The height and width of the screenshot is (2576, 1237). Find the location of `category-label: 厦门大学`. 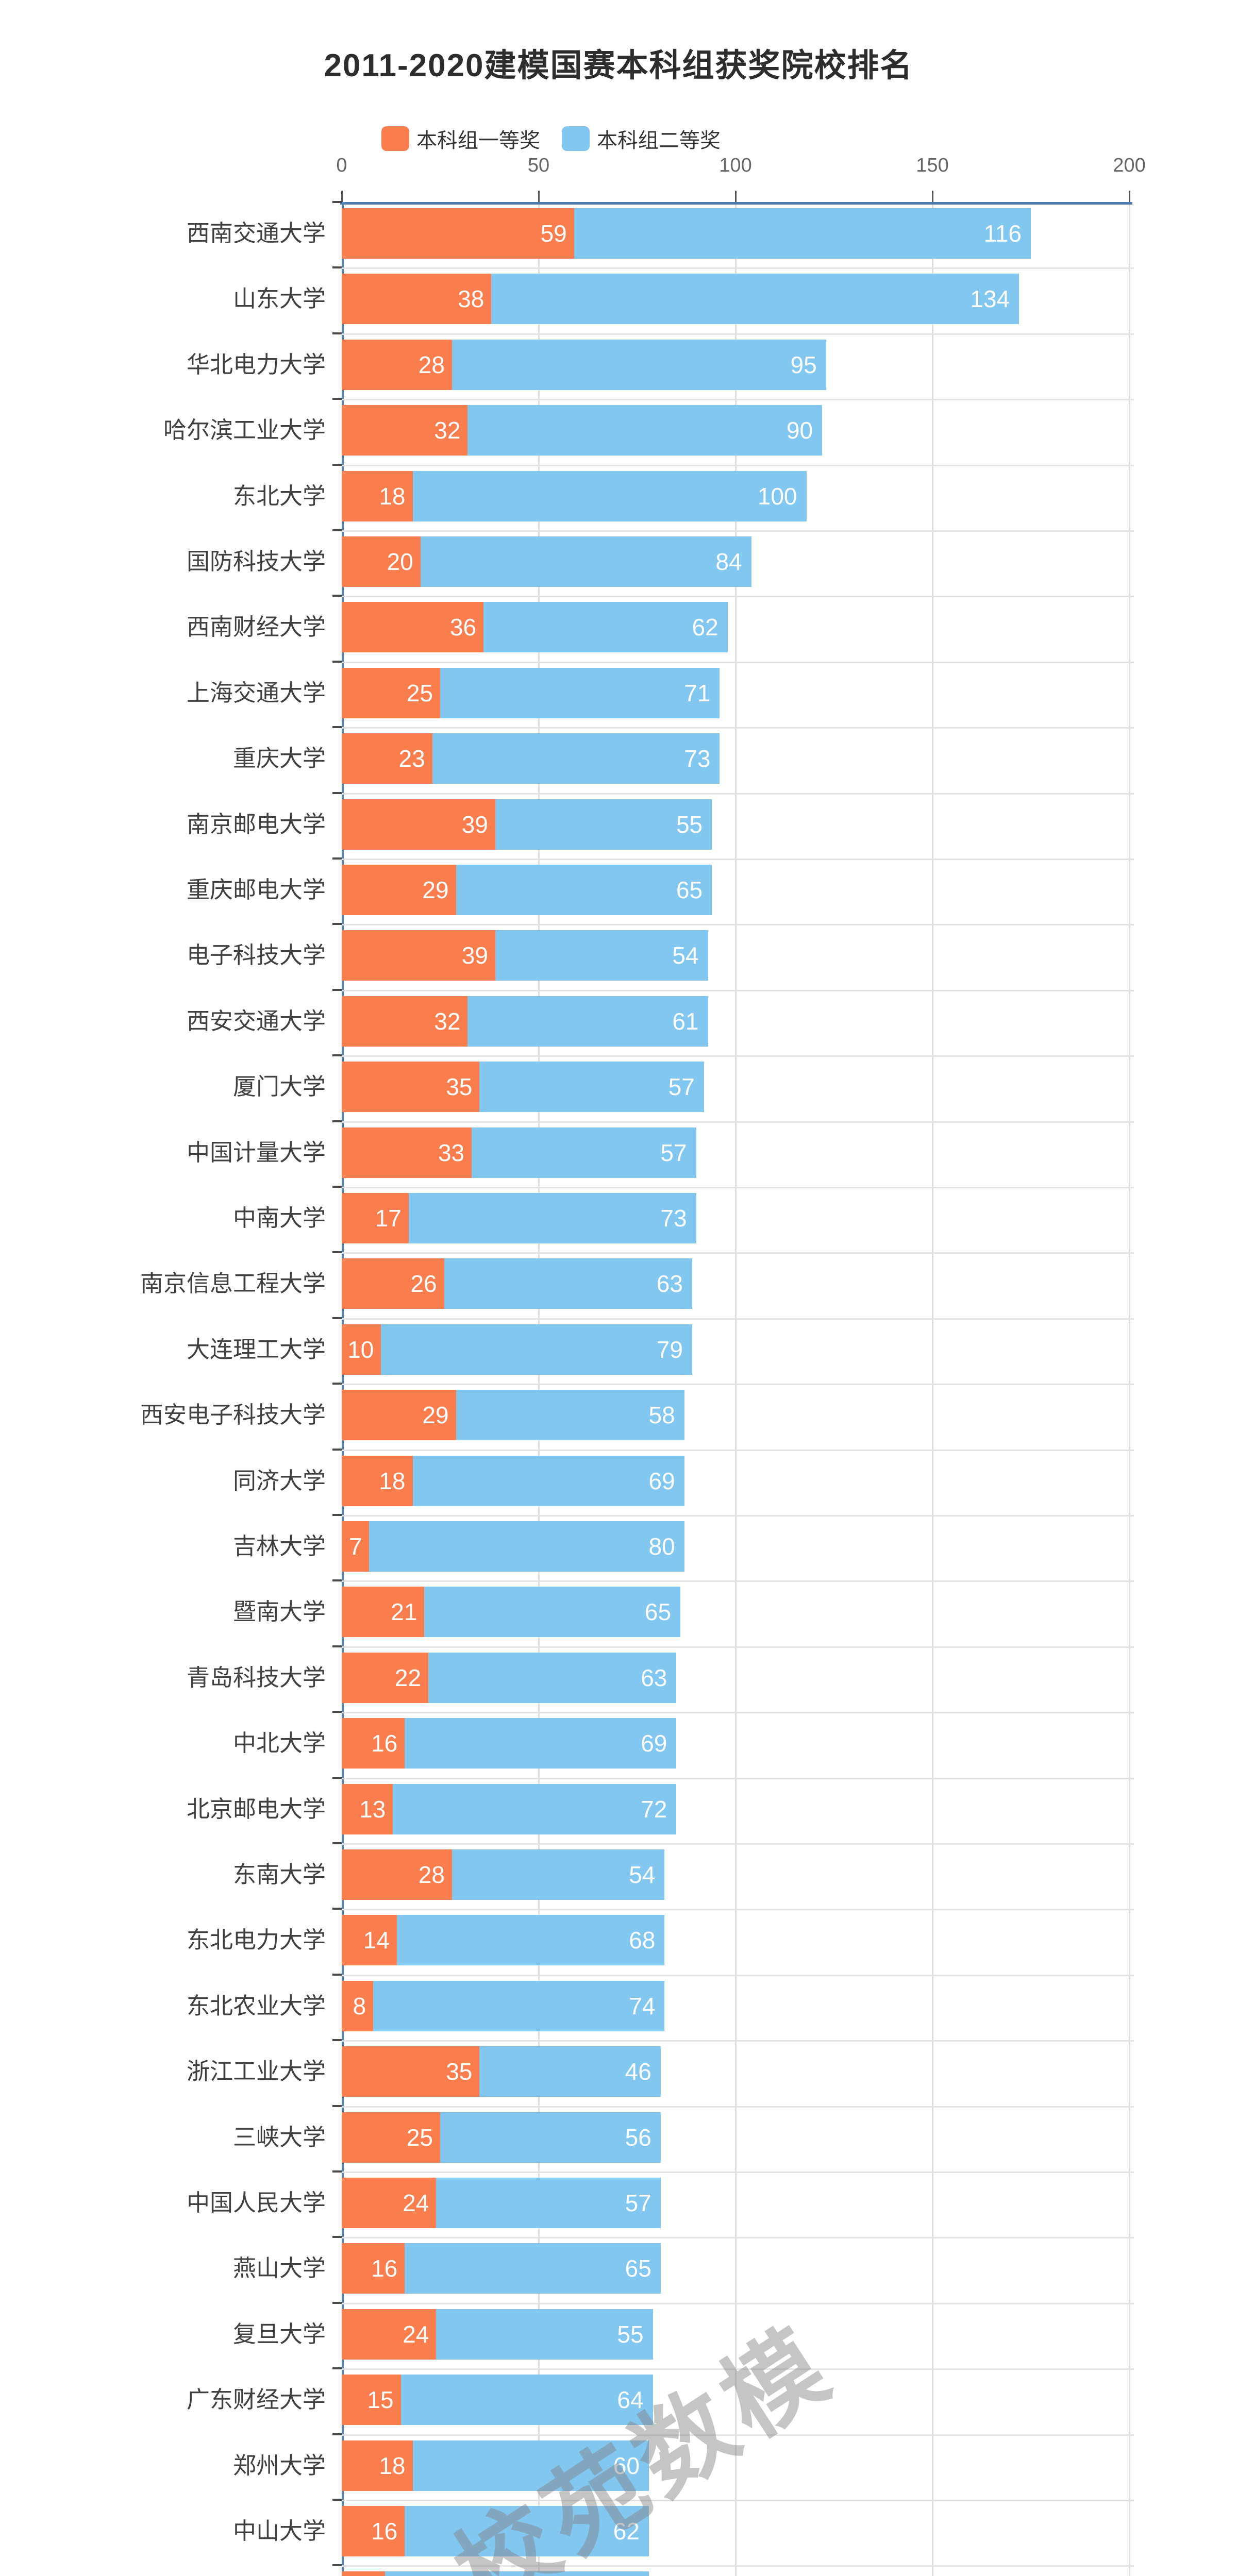

category-label: 厦门大学 is located at coordinates (279, 1086).